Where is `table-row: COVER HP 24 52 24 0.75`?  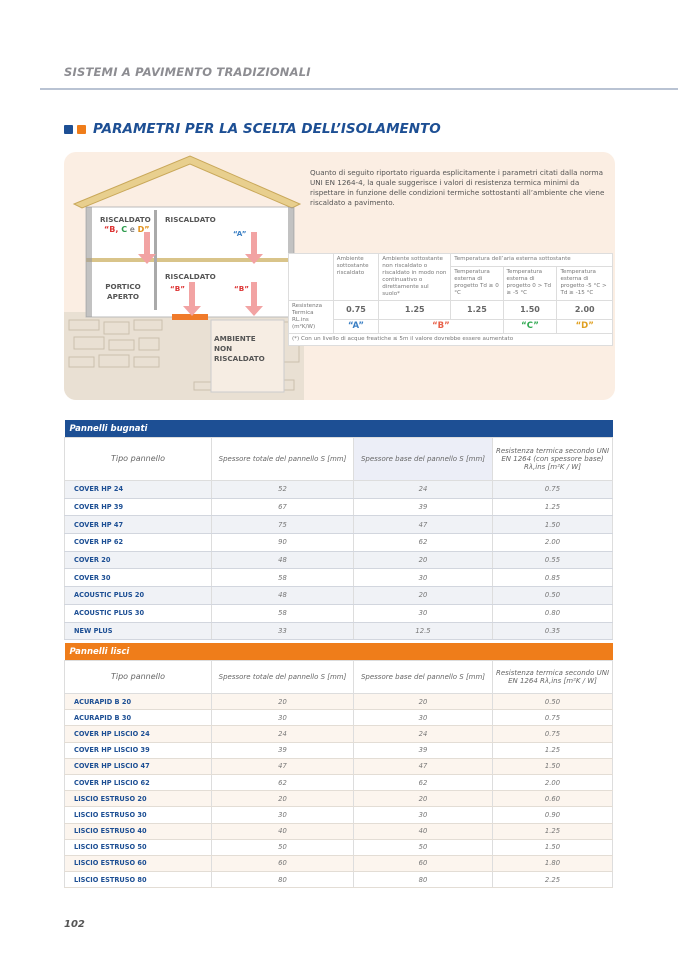 table-row: COVER HP 24 52 24 0.75 is located at coordinates (338, 489).